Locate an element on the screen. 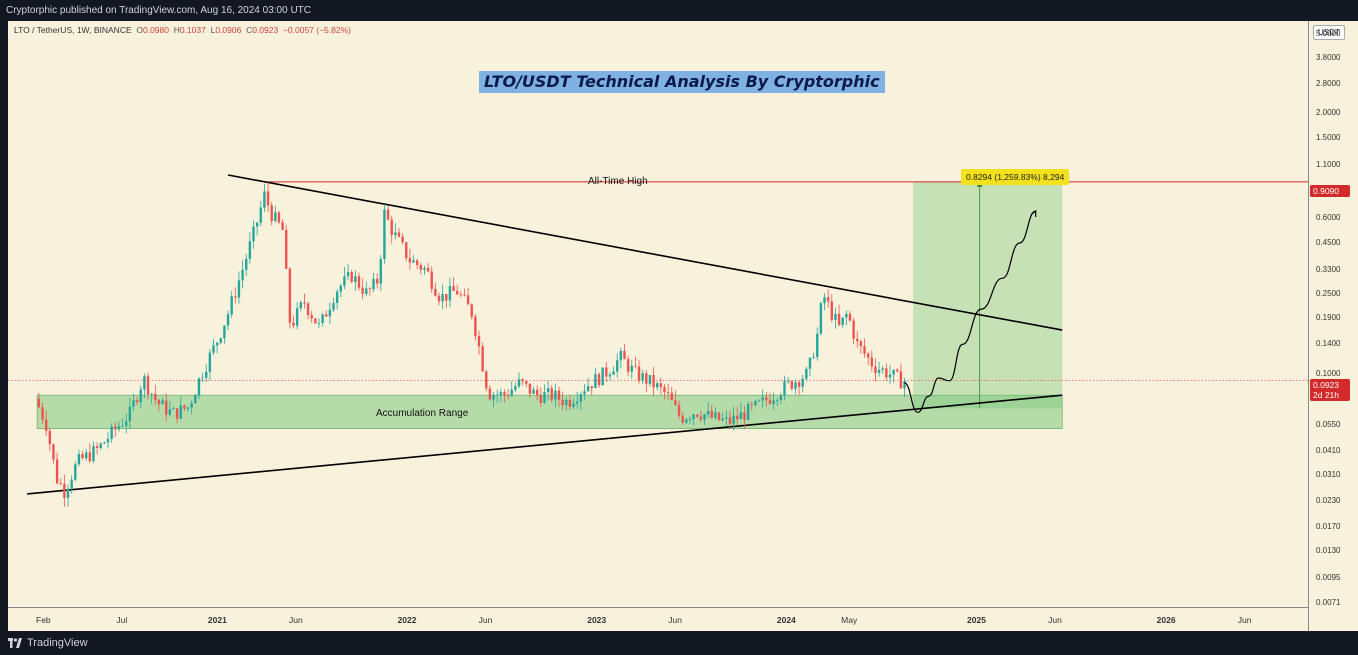  lower-trendline is located at coordinates (545, 444).